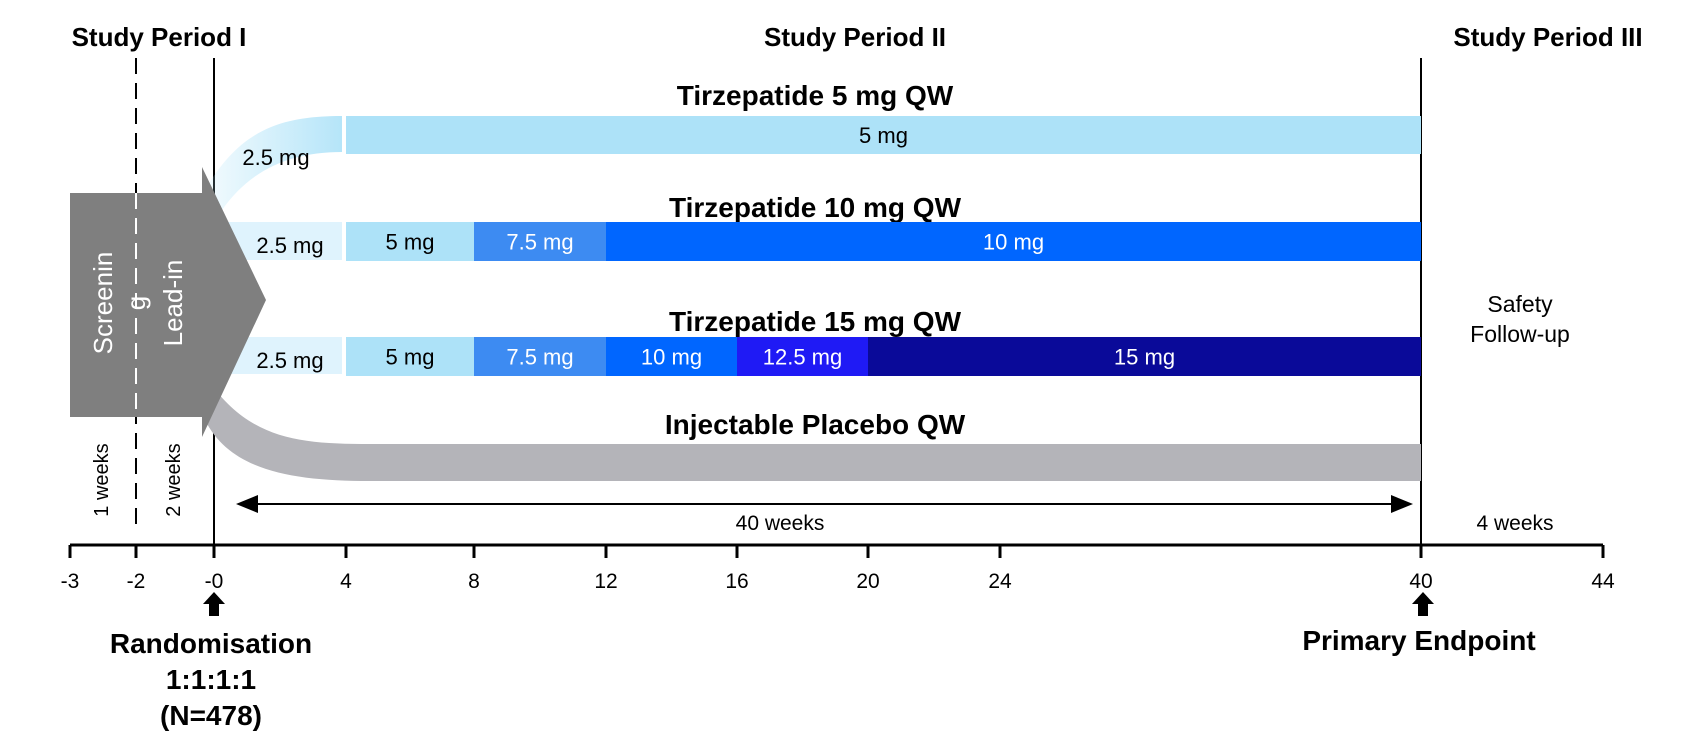 The width and height of the screenshot is (1700, 741). I want to click on randomisation-arrow-icon, so click(214, 604).